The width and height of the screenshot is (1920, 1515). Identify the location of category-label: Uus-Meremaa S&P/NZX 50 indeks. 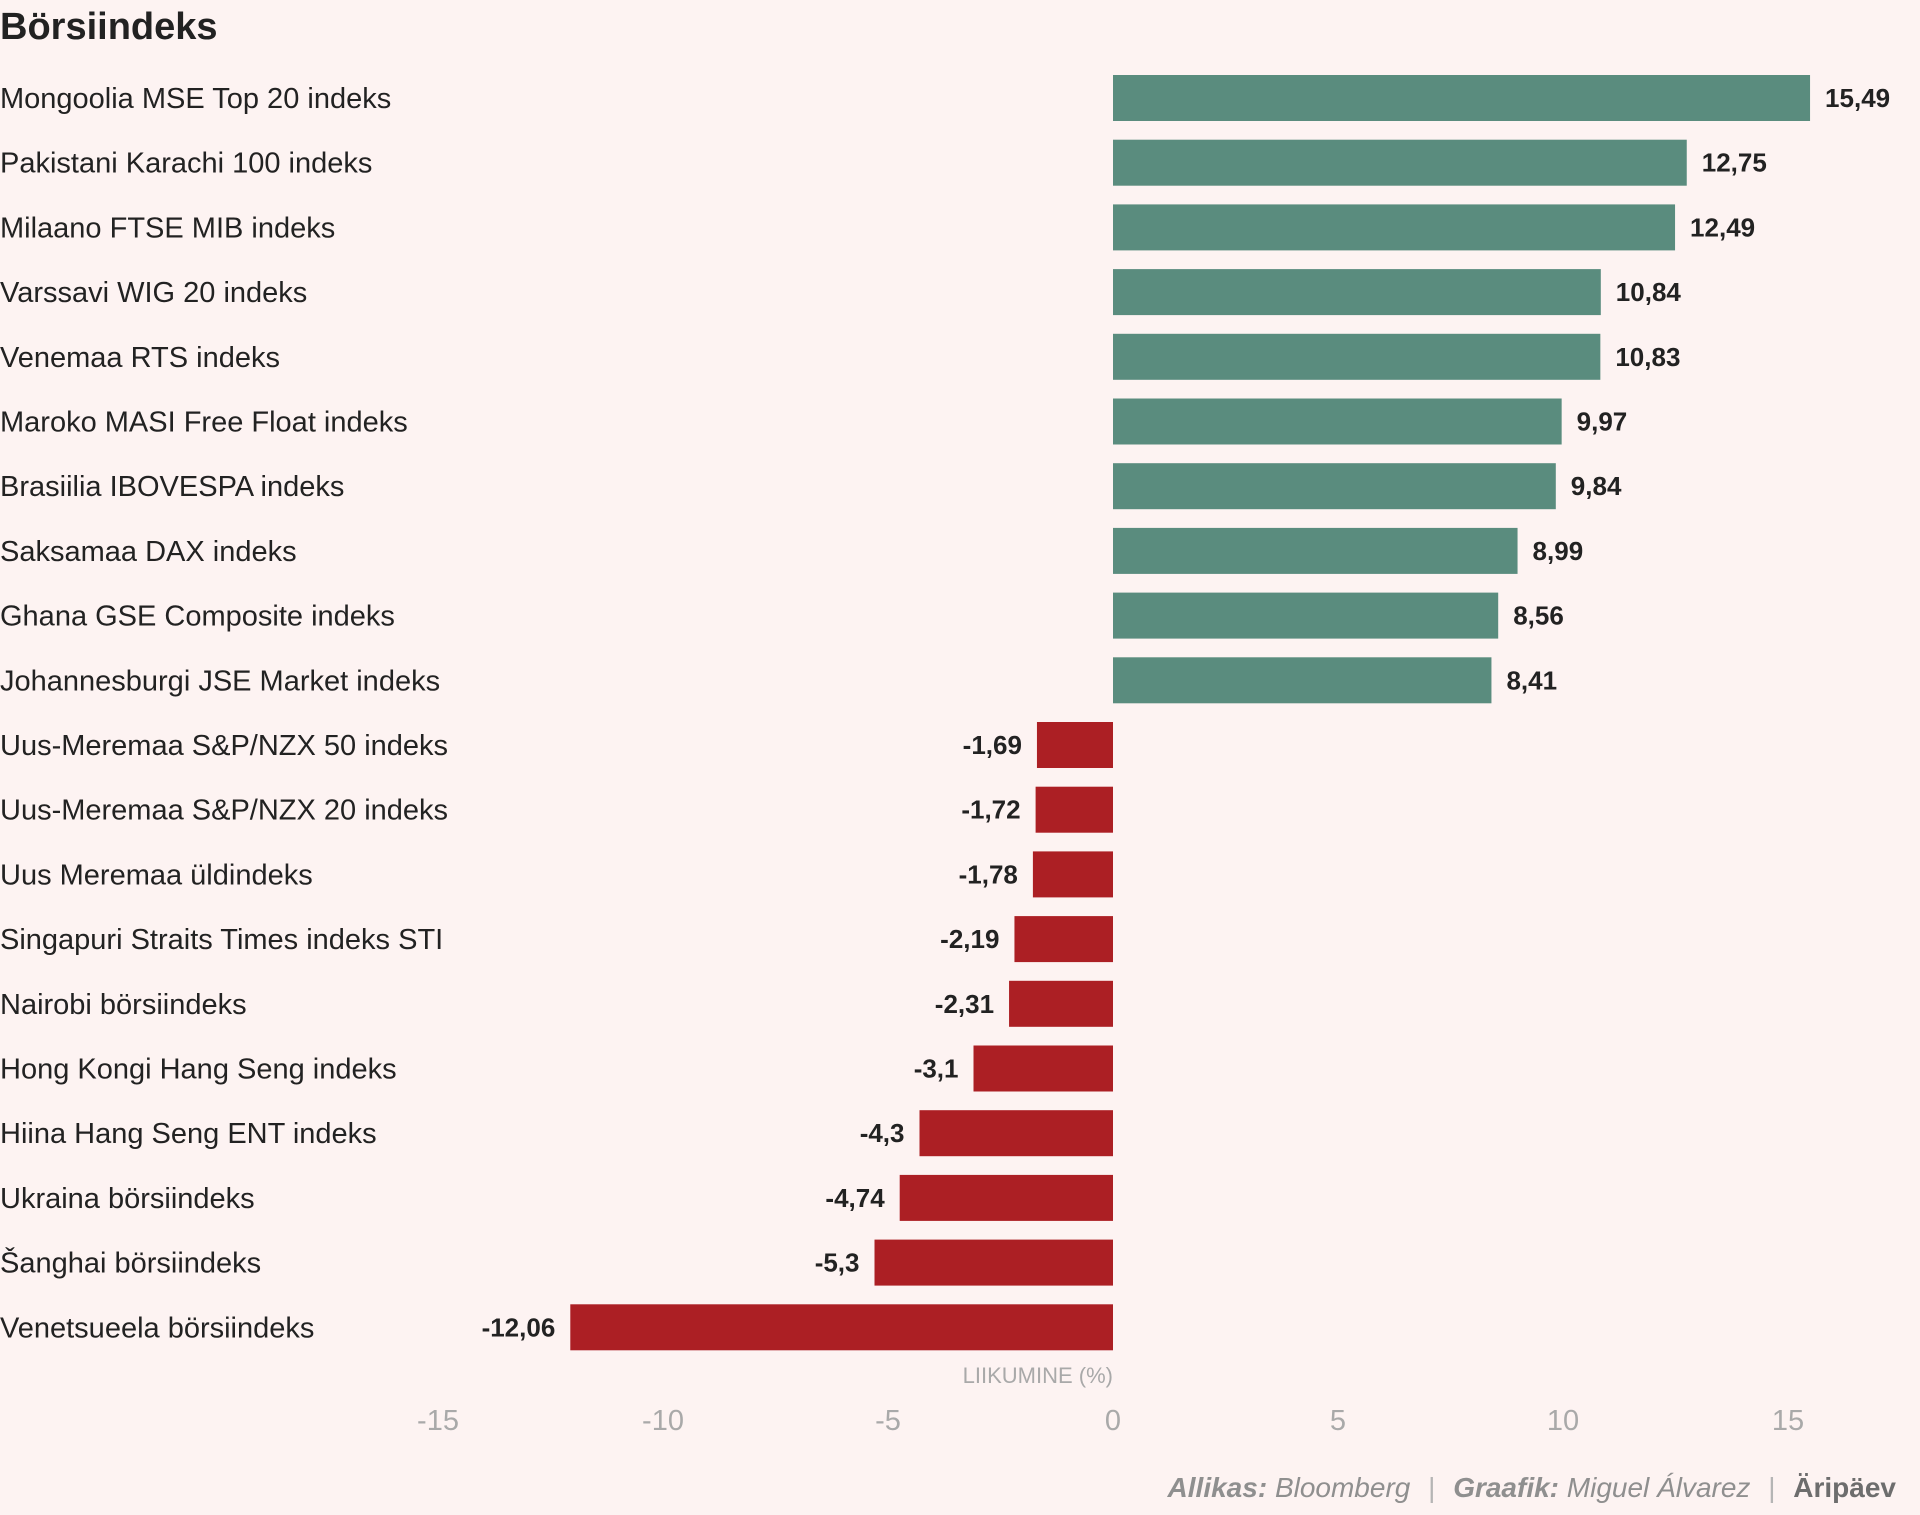
(224, 746).